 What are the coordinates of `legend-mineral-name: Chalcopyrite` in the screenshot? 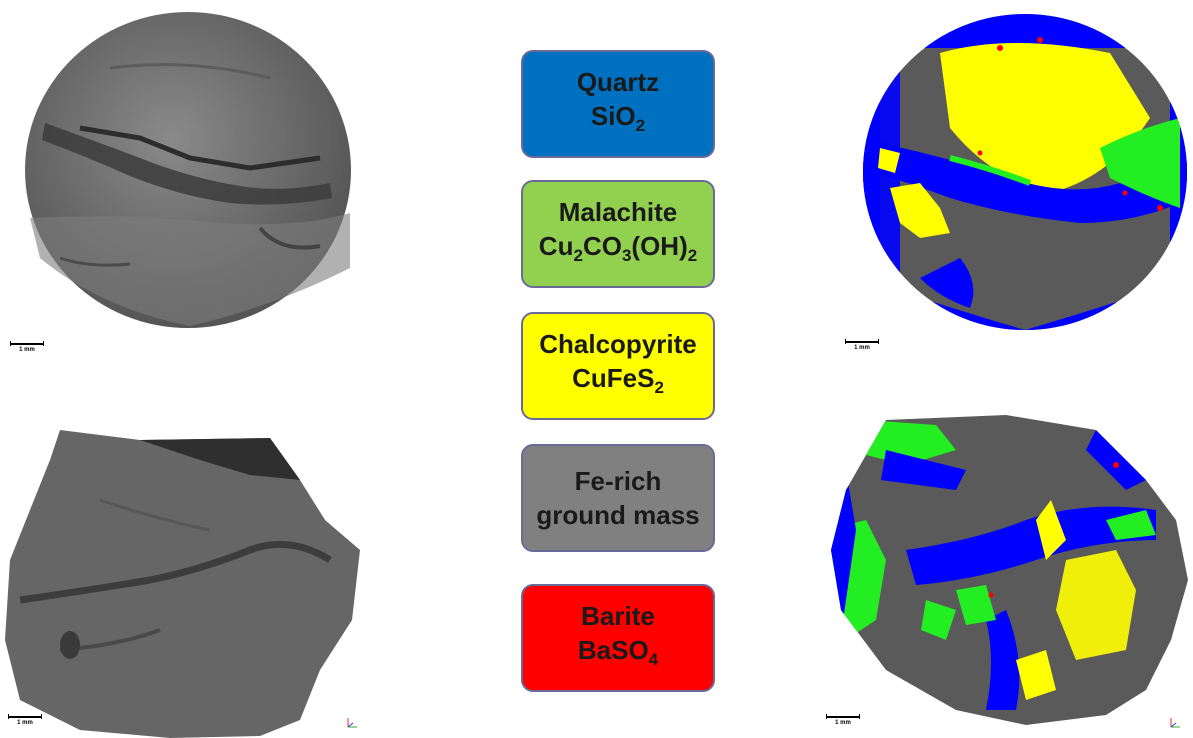 It's located at (618, 343).